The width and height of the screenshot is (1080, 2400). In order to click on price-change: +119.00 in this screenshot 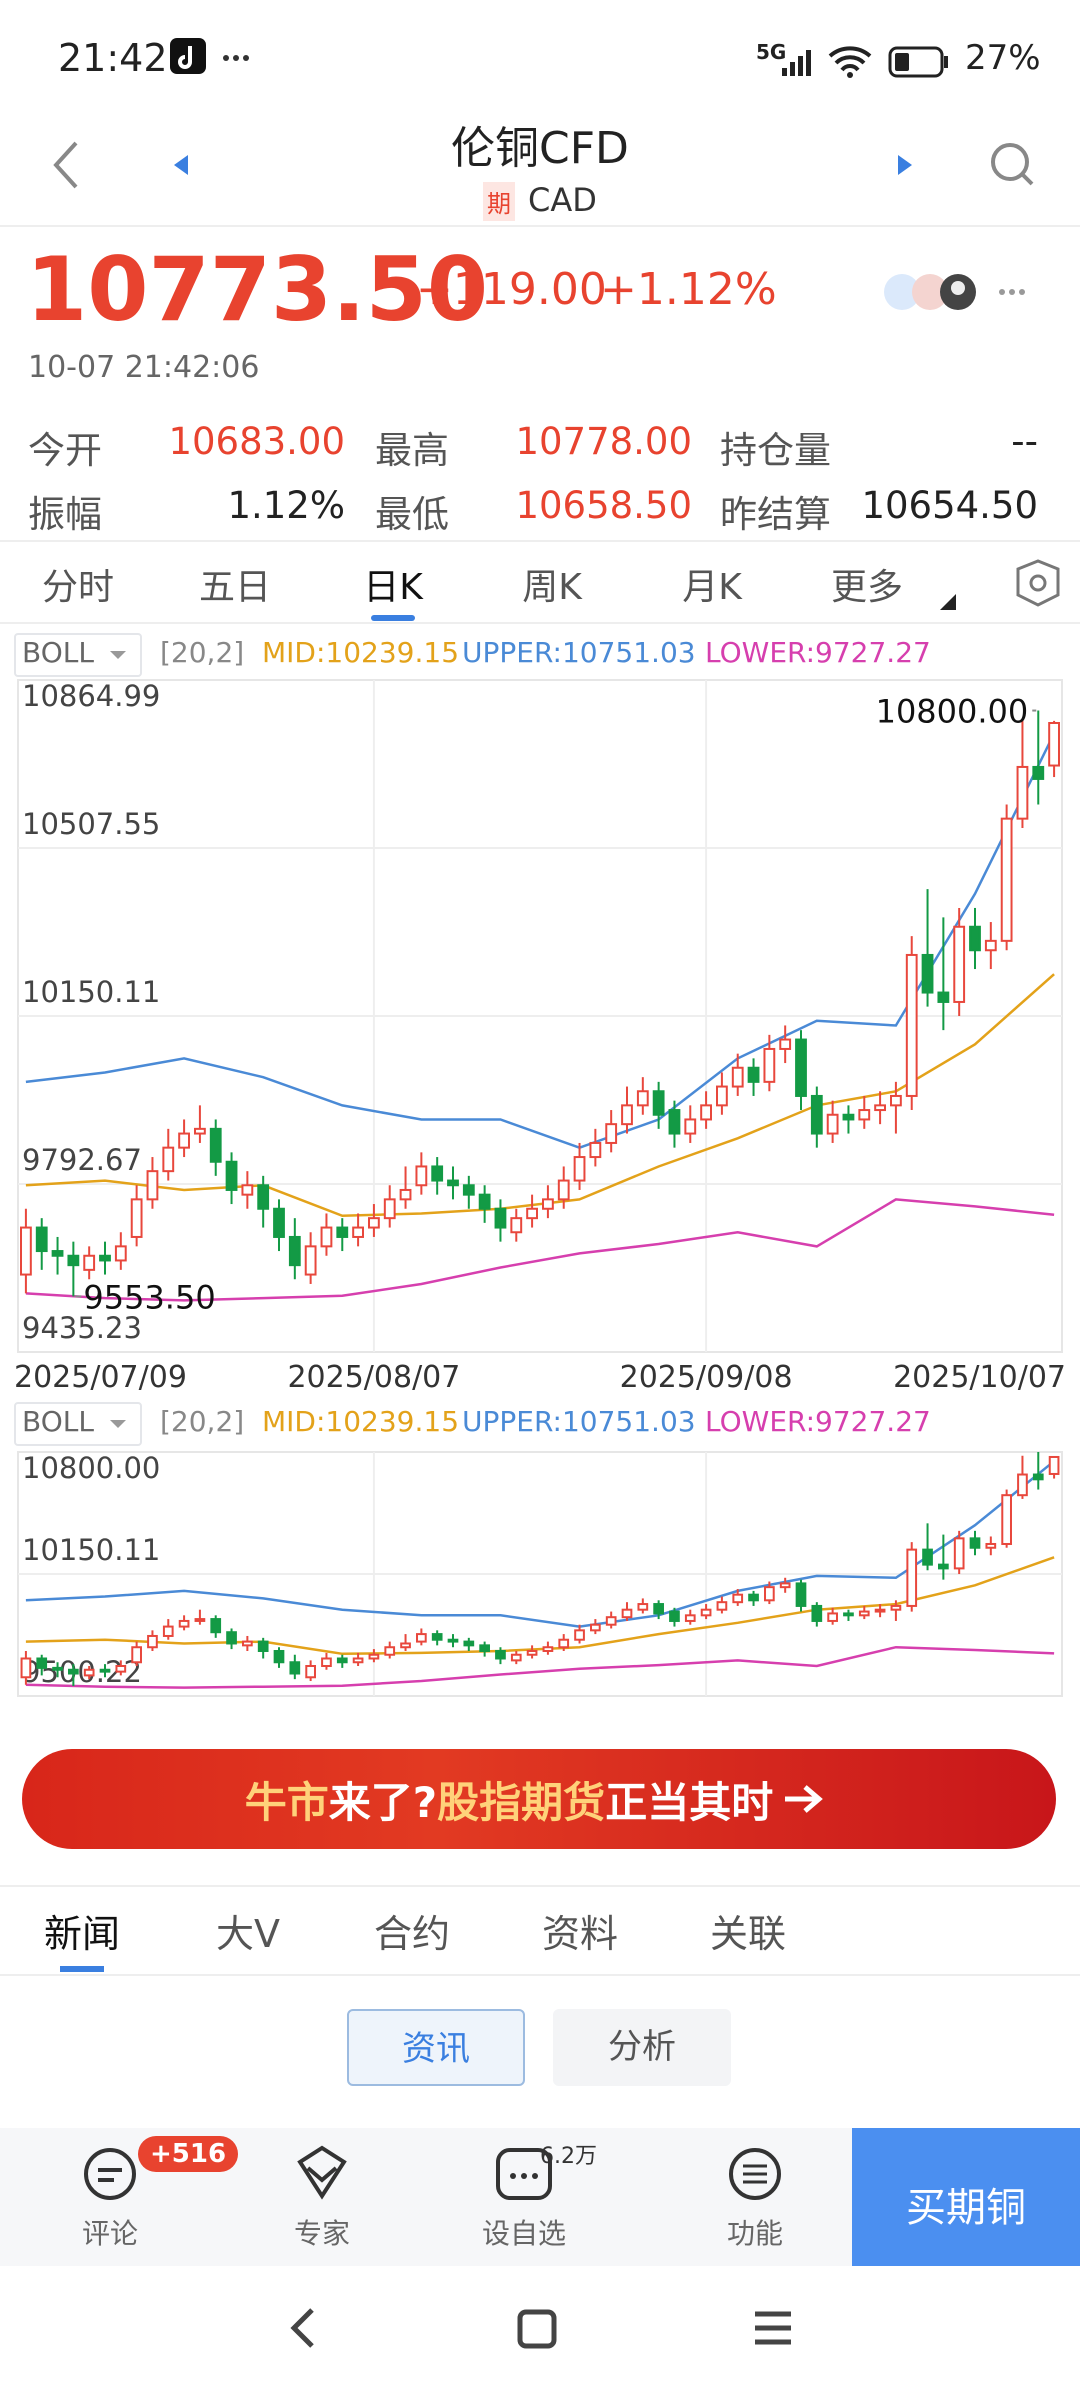, I will do `click(511, 289)`.